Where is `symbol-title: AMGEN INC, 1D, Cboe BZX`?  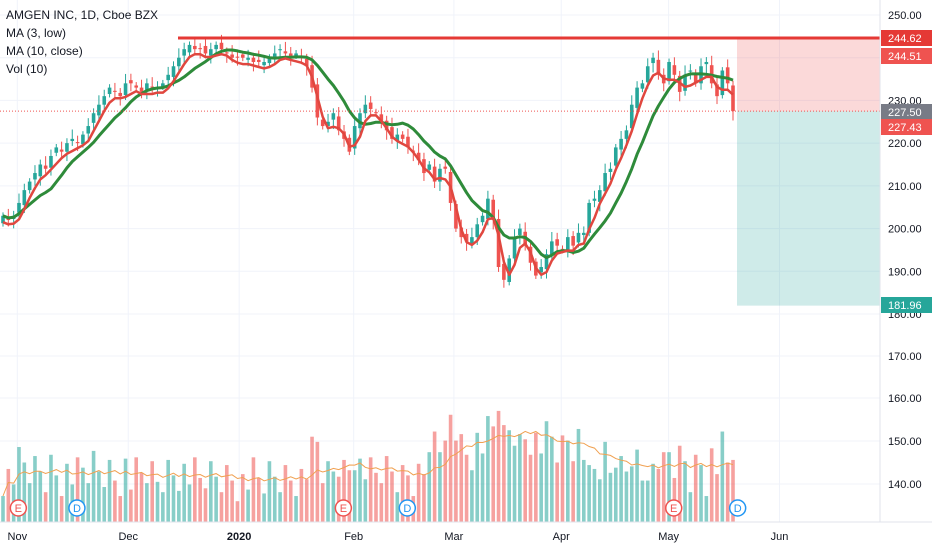
symbol-title: AMGEN INC, 1D, Cboe BZX is located at coordinates (82, 15).